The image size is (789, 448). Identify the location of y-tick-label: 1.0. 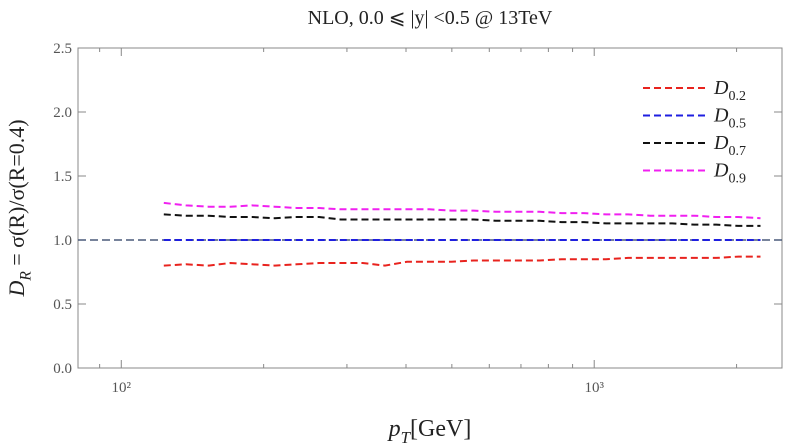
(62, 241).